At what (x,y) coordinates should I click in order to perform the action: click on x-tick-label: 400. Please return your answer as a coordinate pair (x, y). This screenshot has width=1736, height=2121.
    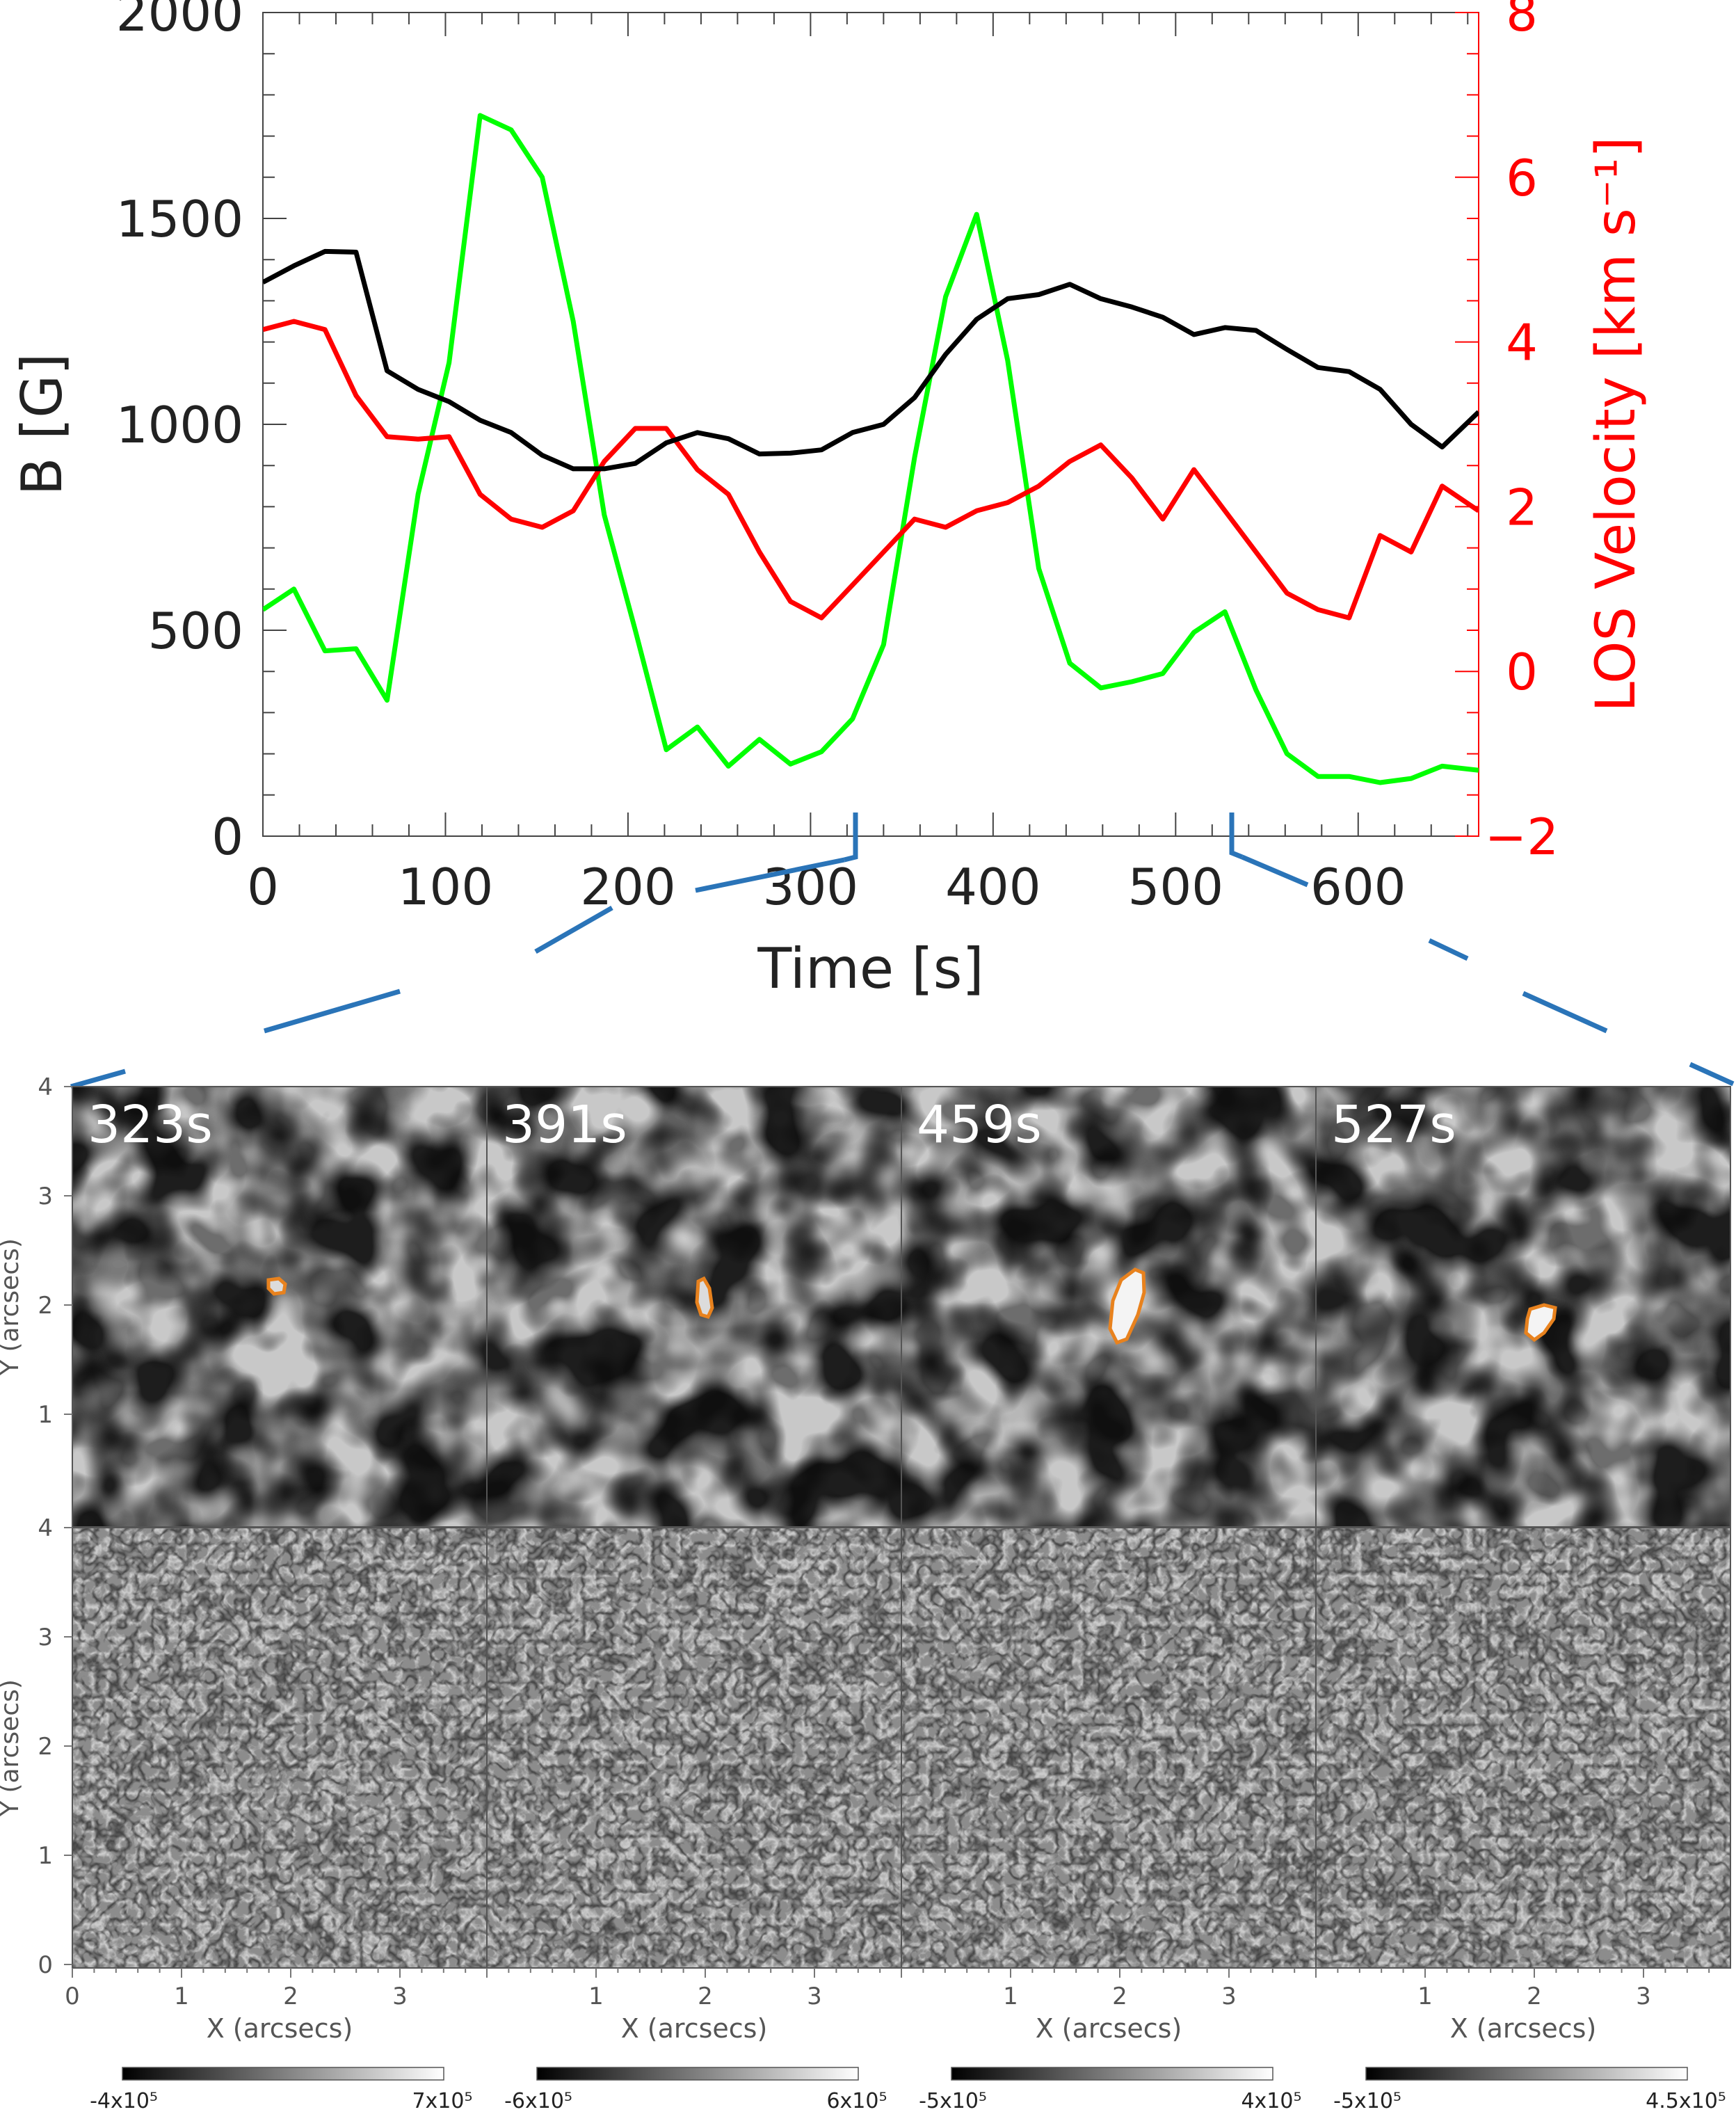
    Looking at the image, I should click on (992, 887).